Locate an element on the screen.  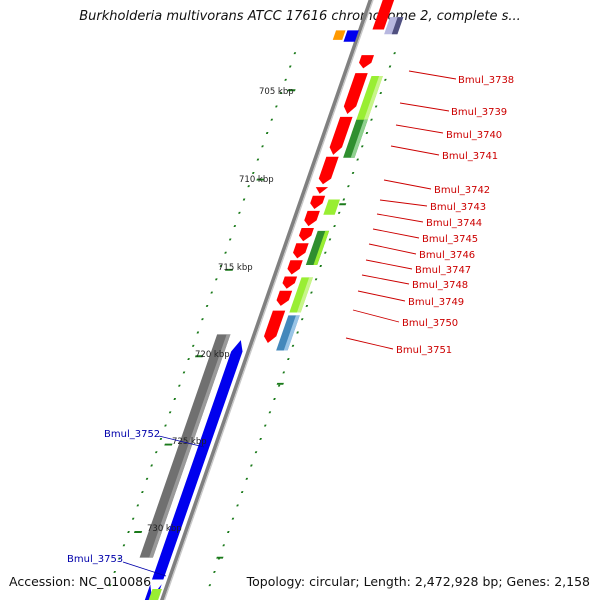
gene-label-bmul-3738: Bmul_3738 is located at coordinates (486, 80).